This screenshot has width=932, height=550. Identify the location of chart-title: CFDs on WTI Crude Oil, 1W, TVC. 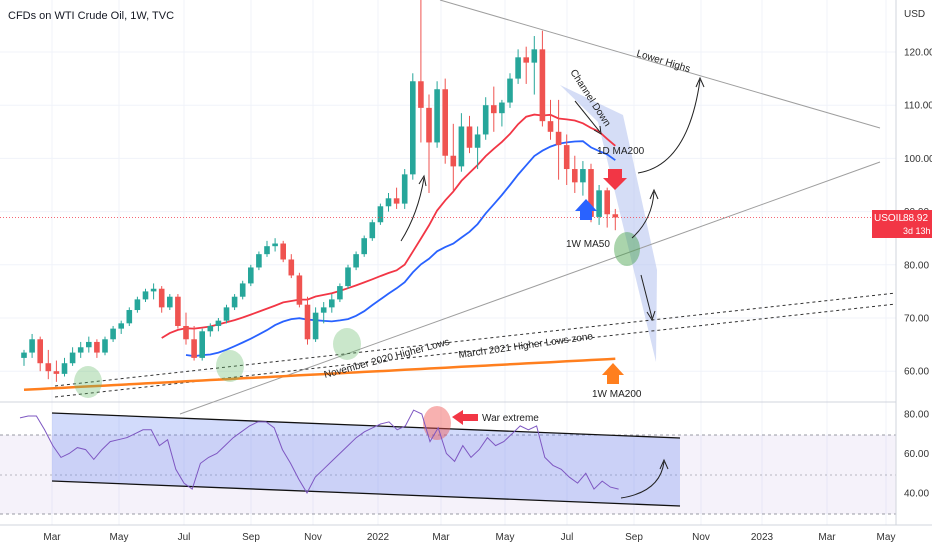
(91, 16).